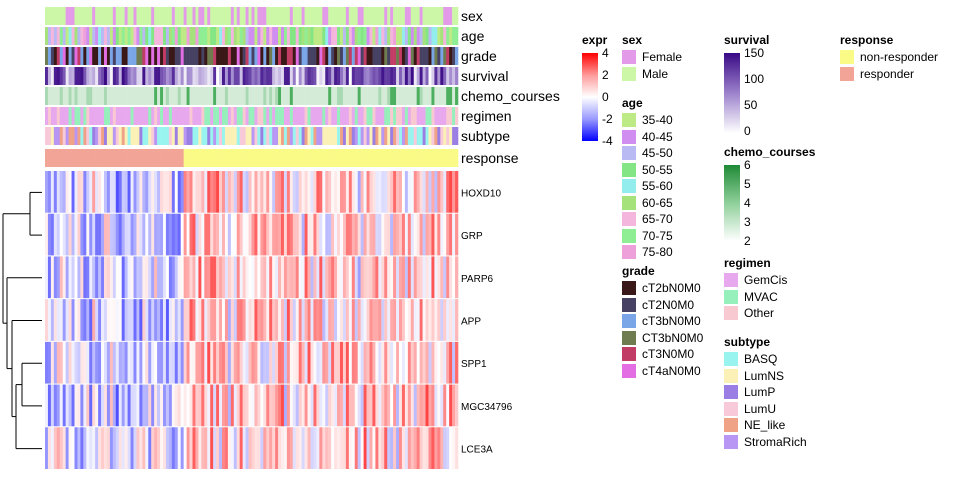 This screenshot has width=954, height=478. What do you see at coordinates (607, 119) in the screenshot?
I see `expr-tick: -2` at bounding box center [607, 119].